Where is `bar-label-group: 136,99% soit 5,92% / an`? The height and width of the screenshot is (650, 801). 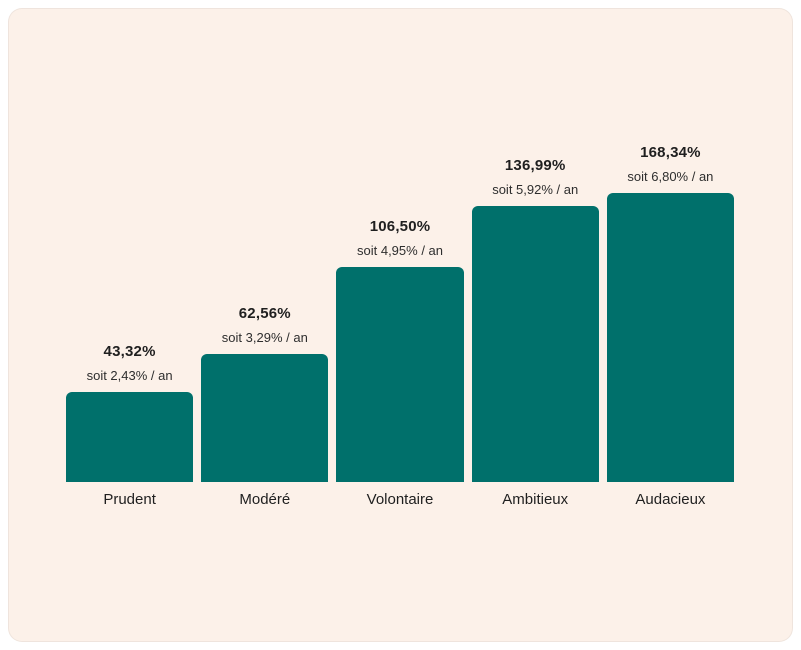 bar-label-group: 136,99% soit 5,92% / an is located at coordinates (535, 177).